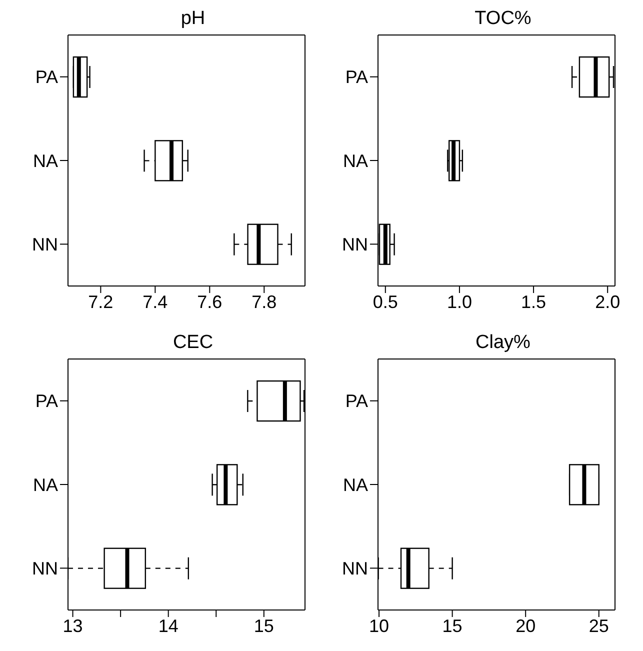 The image size is (643, 651). What do you see at coordinates (101, 302) in the screenshot?
I see `x-tick-label: 7.2` at bounding box center [101, 302].